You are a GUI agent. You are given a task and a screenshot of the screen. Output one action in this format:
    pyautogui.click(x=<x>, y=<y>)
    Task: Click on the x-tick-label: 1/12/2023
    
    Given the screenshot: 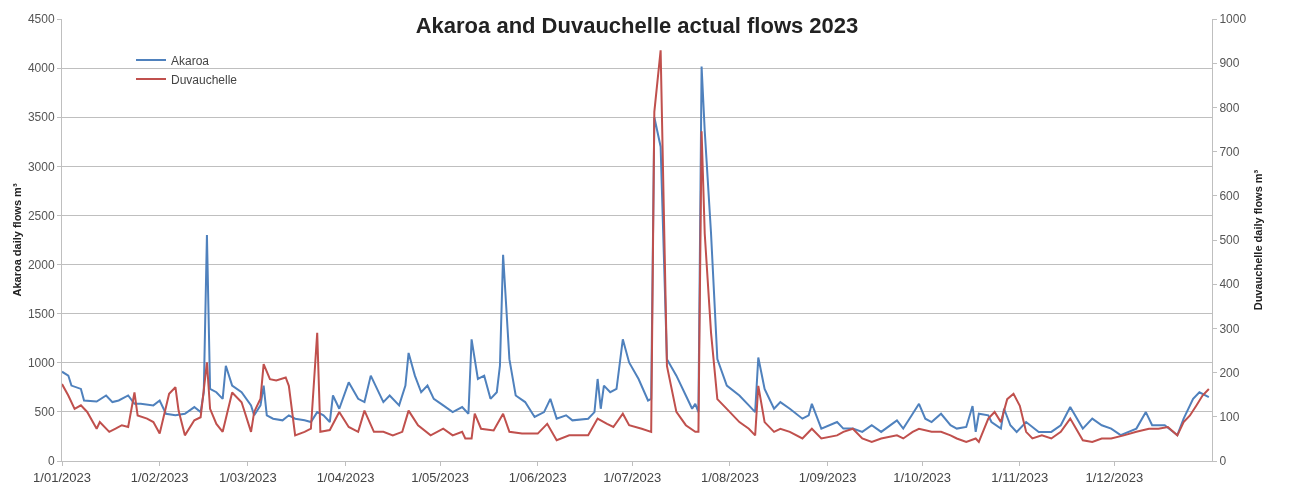 What is the action you would take?
    pyautogui.click(x=1114, y=477)
    